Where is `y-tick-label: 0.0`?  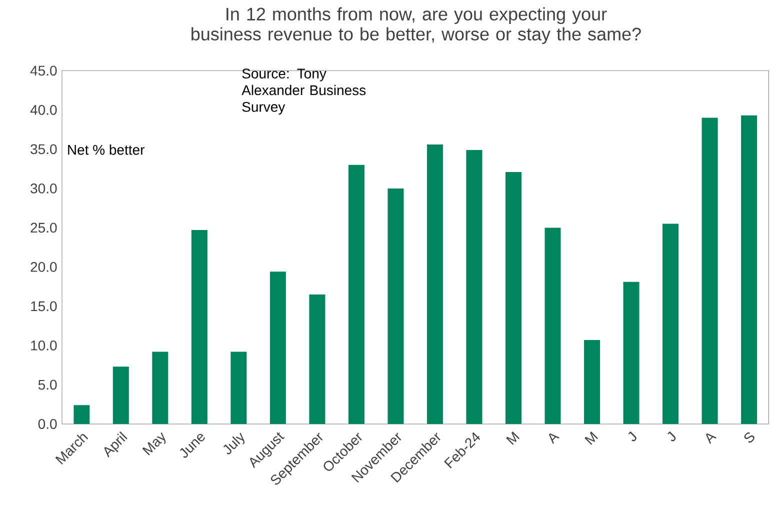 y-tick-label: 0.0 is located at coordinates (47, 424).